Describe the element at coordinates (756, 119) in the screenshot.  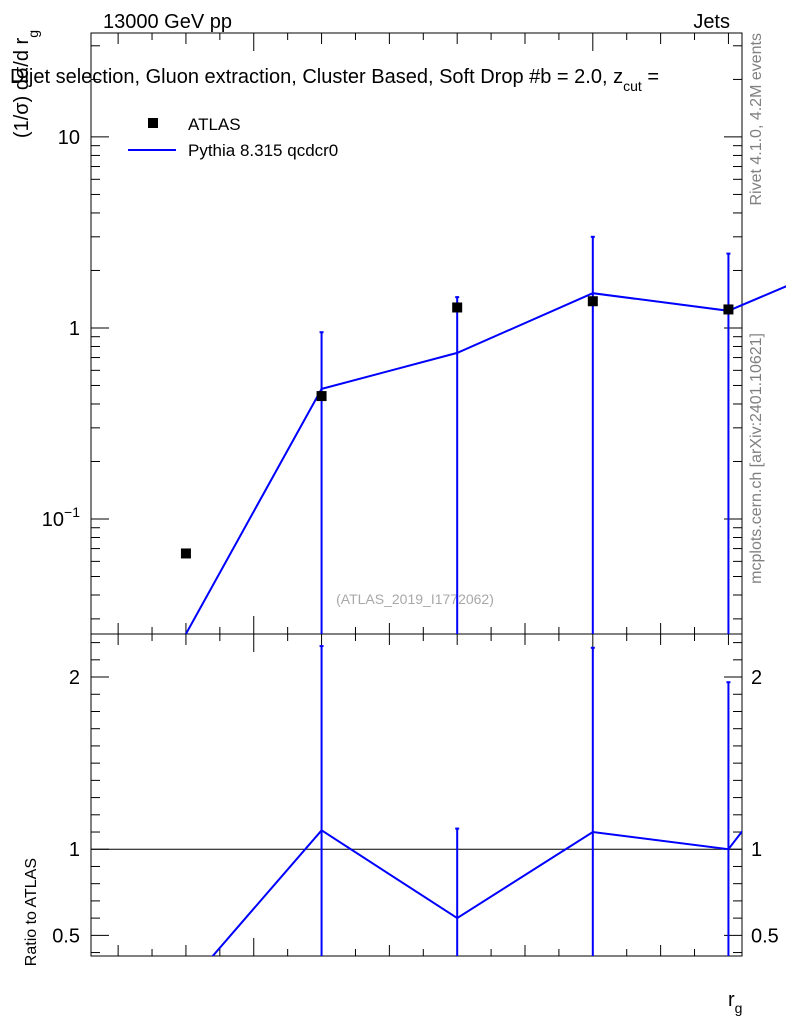
I see `rivet-version-label: Rivet 4.1.0, 4.2M events` at that location.